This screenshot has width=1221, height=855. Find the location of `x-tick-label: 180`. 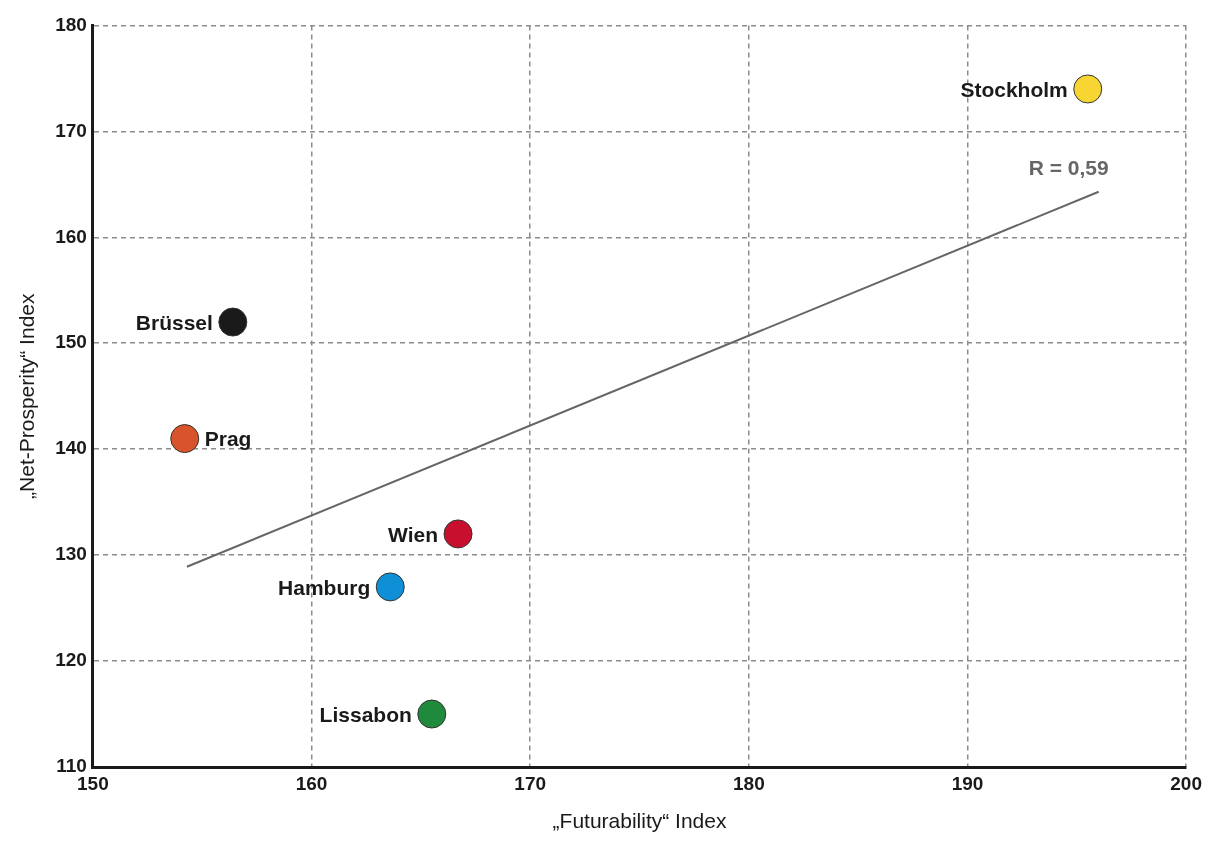

x-tick-label: 180 is located at coordinates (749, 783).